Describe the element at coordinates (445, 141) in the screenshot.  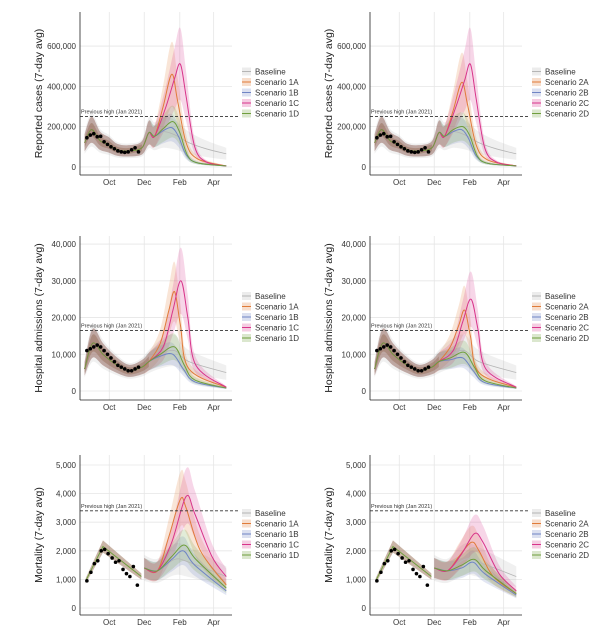
I see `band-scenario-2b` at that location.